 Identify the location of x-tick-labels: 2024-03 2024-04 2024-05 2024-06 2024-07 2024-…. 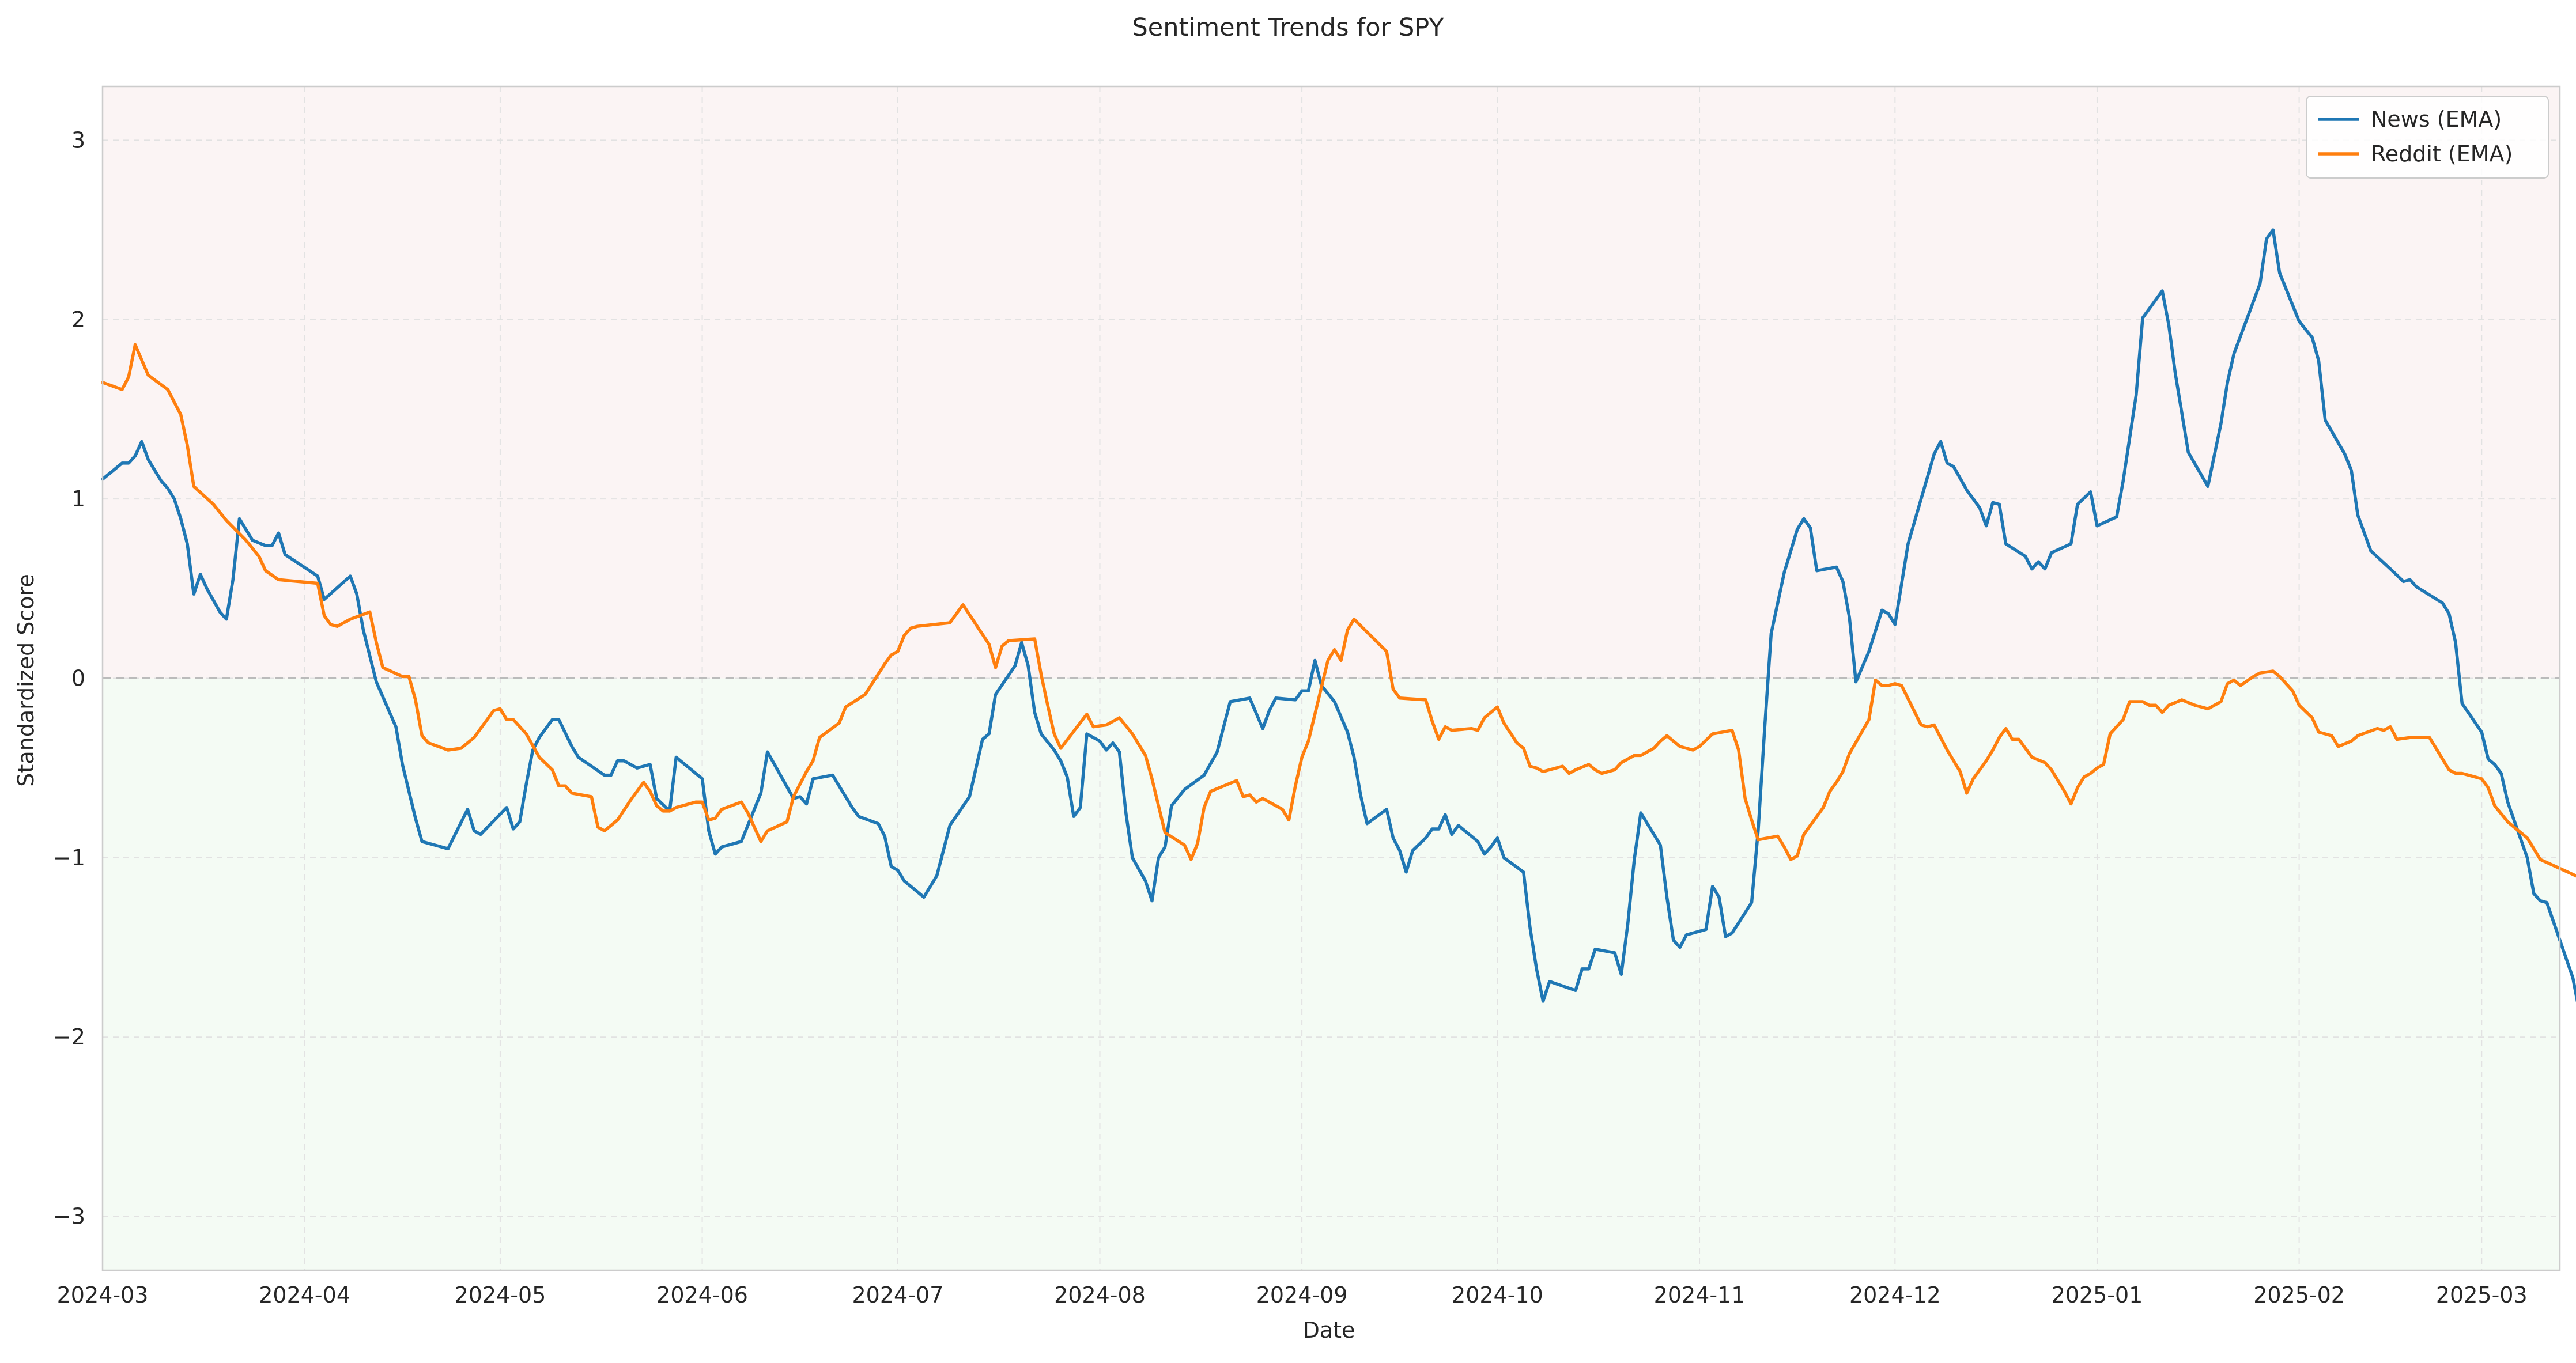
(1292, 1295).